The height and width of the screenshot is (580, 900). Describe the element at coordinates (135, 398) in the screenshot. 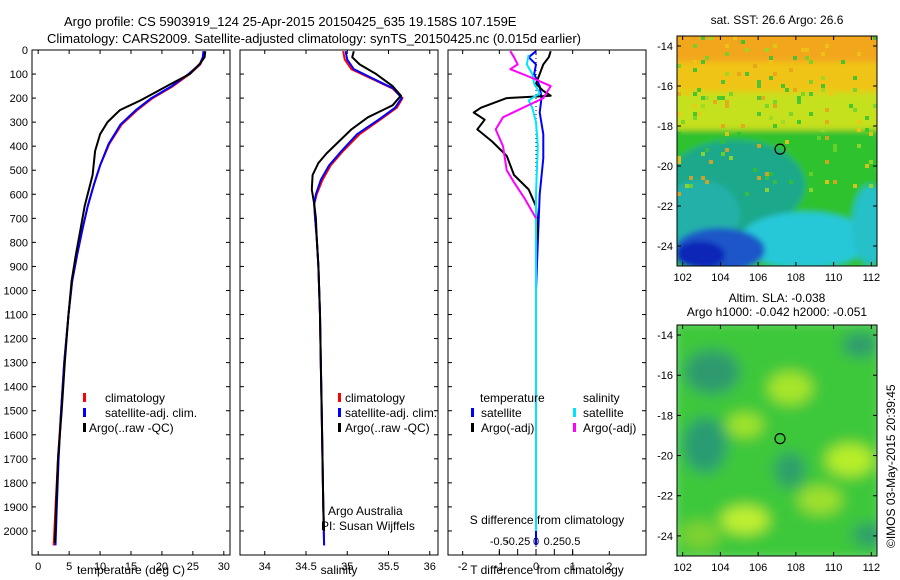

I see `legend-label-climatology: climatology` at that location.